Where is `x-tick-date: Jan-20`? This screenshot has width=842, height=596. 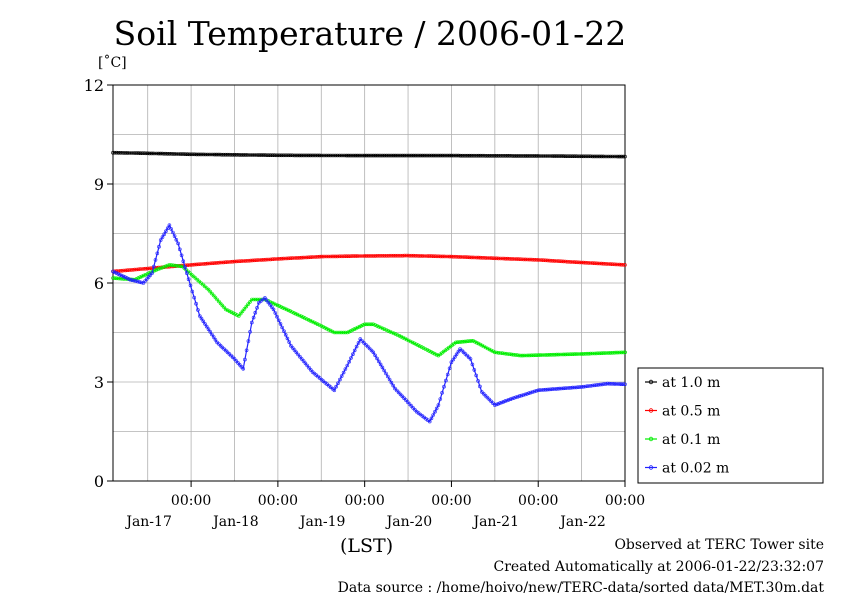 x-tick-date: Jan-20 is located at coordinates (409, 522).